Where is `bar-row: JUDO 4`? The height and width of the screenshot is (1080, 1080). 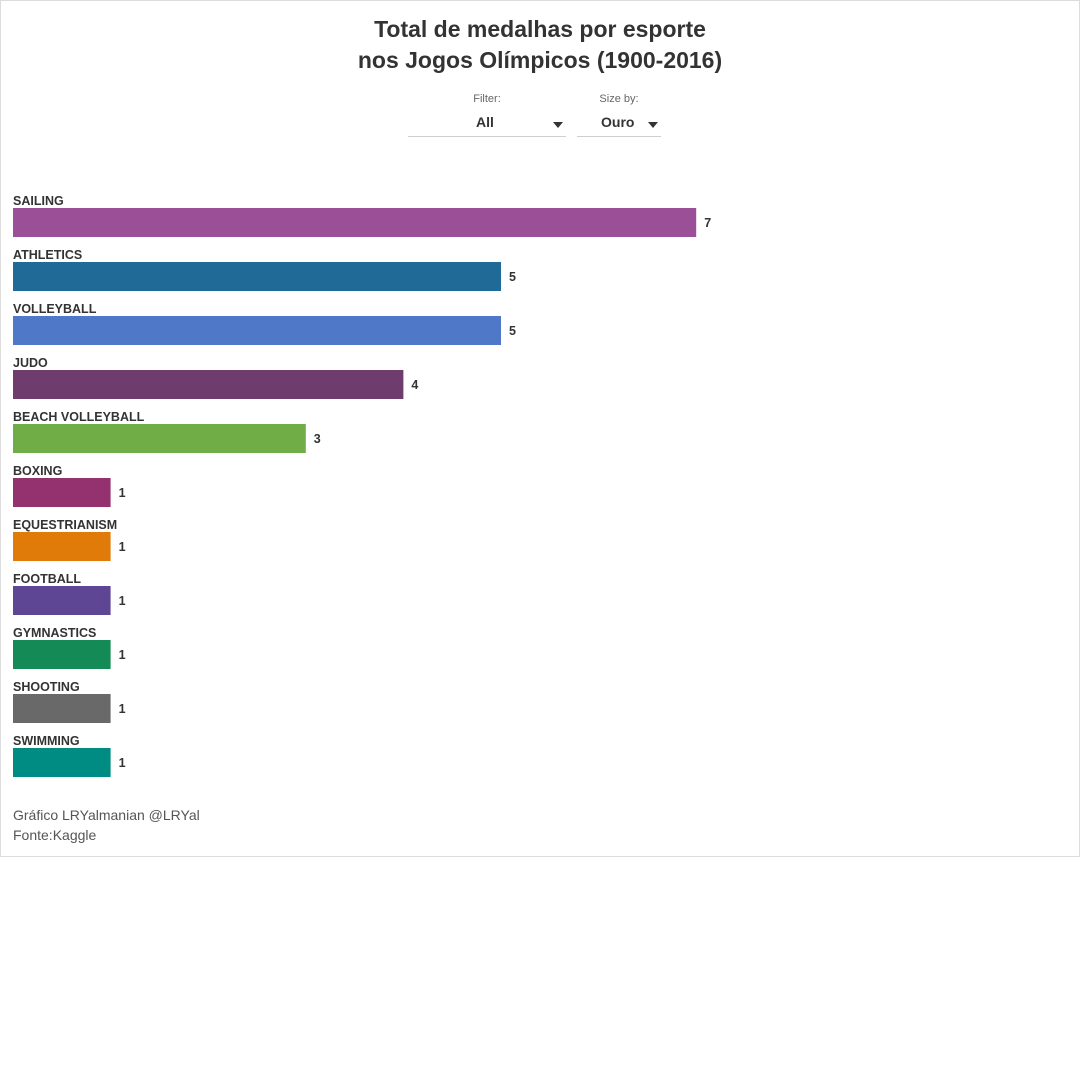 bar-row: JUDO 4 is located at coordinates (215, 377).